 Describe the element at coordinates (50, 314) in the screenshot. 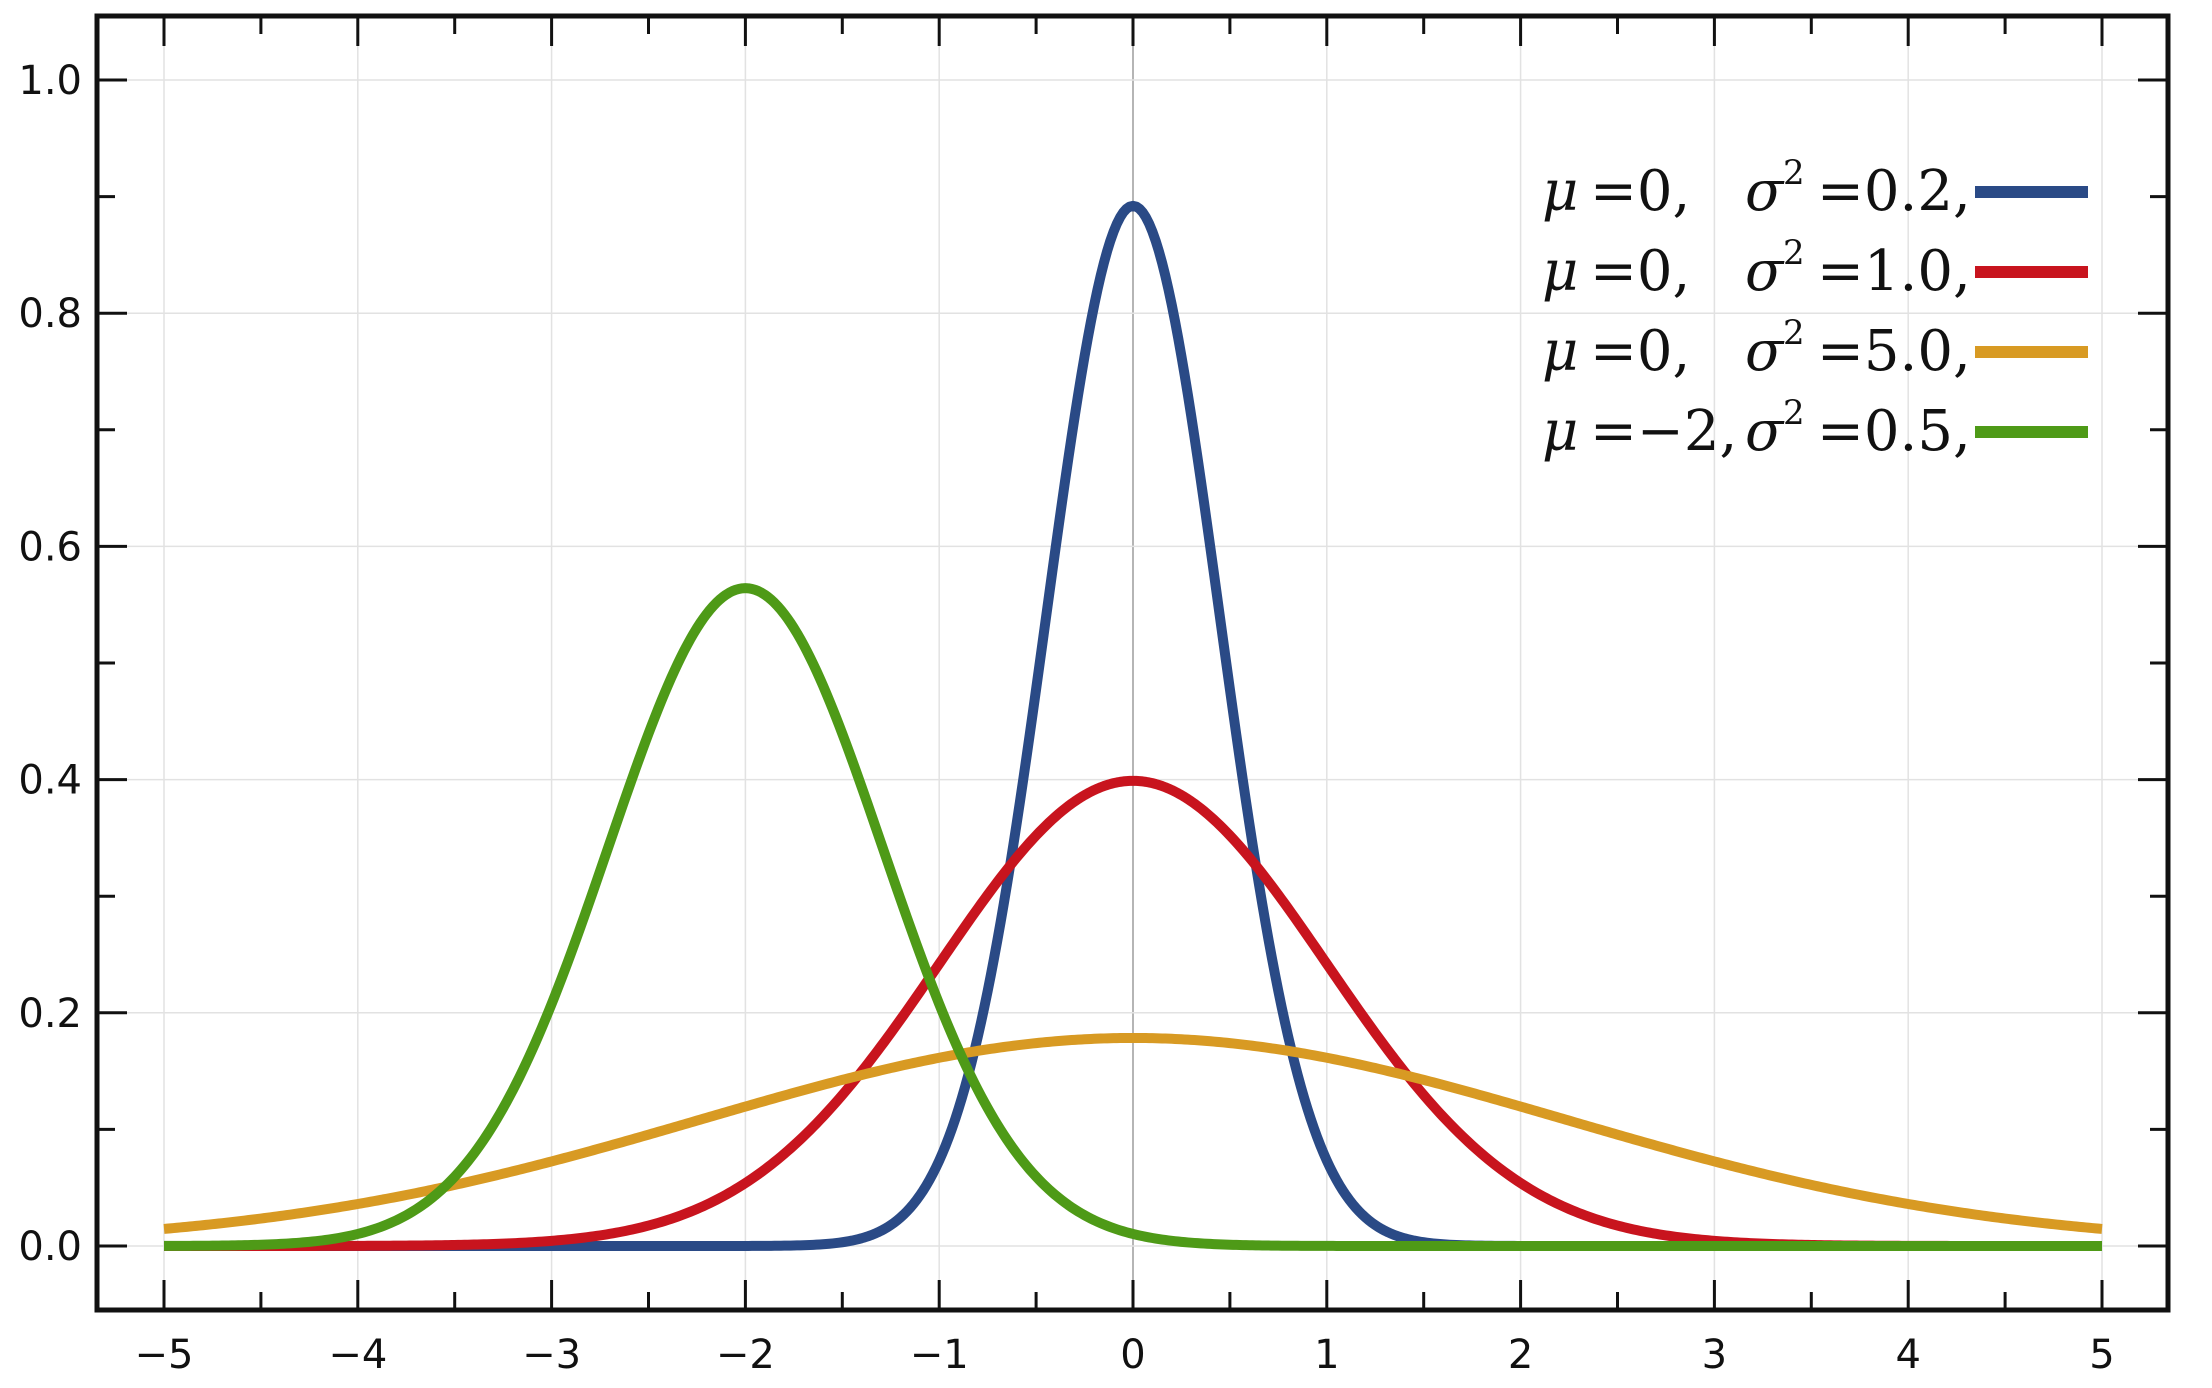

I see `y-tick-label: 0.8` at that location.